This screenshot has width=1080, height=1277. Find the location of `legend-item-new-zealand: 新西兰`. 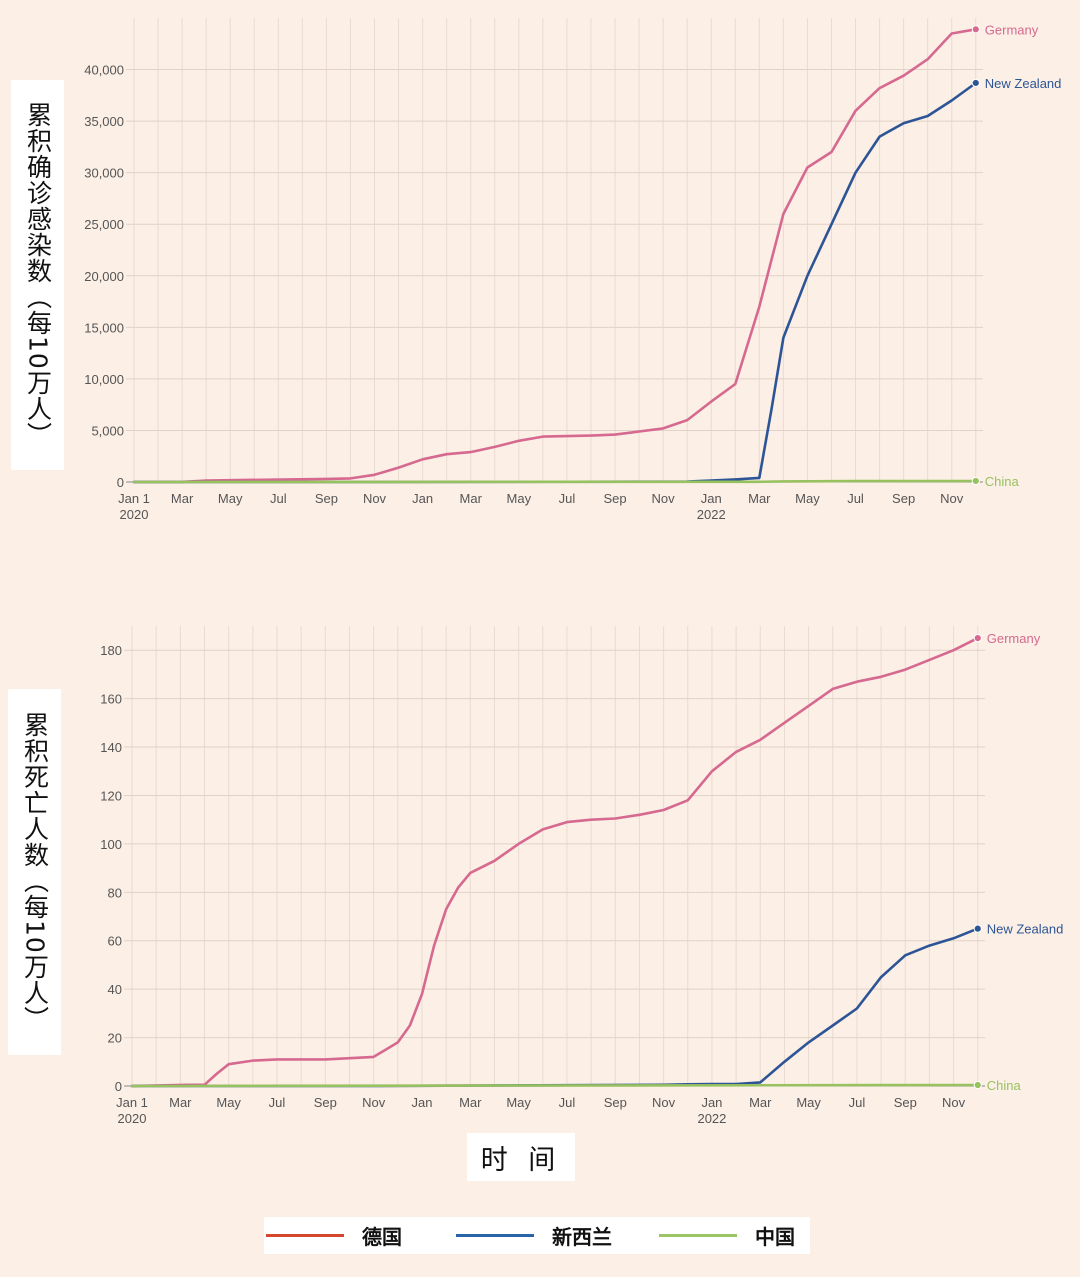

legend-item-new-zealand: 新西兰 is located at coordinates (534, 1235).